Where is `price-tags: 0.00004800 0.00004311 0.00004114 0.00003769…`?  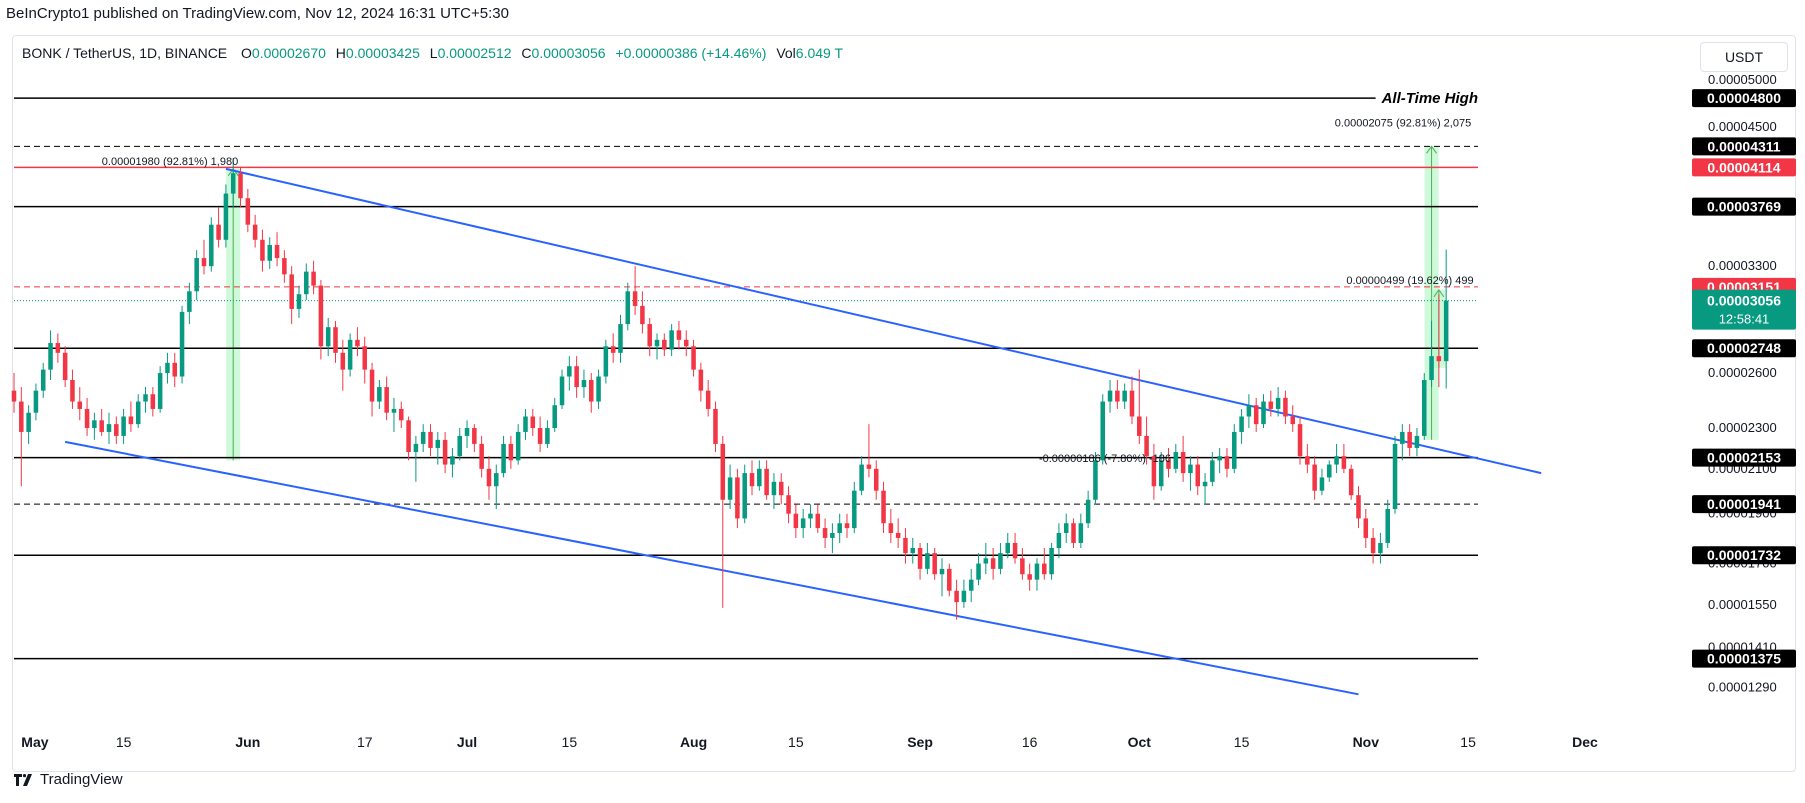
price-tags: 0.00004800 0.00004311 0.00004114 0.00003769… is located at coordinates (1744, 378).